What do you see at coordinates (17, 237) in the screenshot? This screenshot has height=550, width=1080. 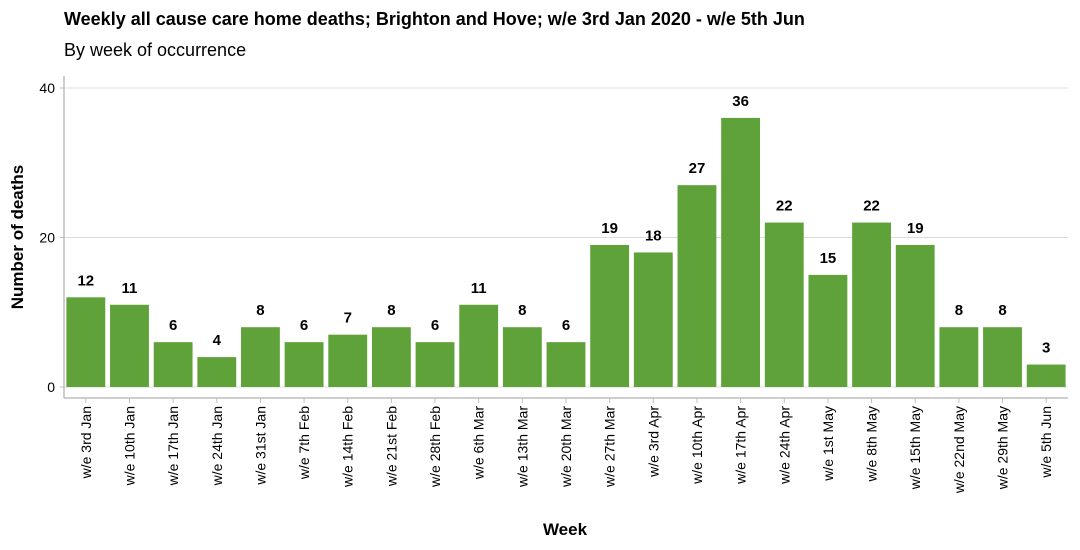 I see `y-axis-label: Number of deaths` at bounding box center [17, 237].